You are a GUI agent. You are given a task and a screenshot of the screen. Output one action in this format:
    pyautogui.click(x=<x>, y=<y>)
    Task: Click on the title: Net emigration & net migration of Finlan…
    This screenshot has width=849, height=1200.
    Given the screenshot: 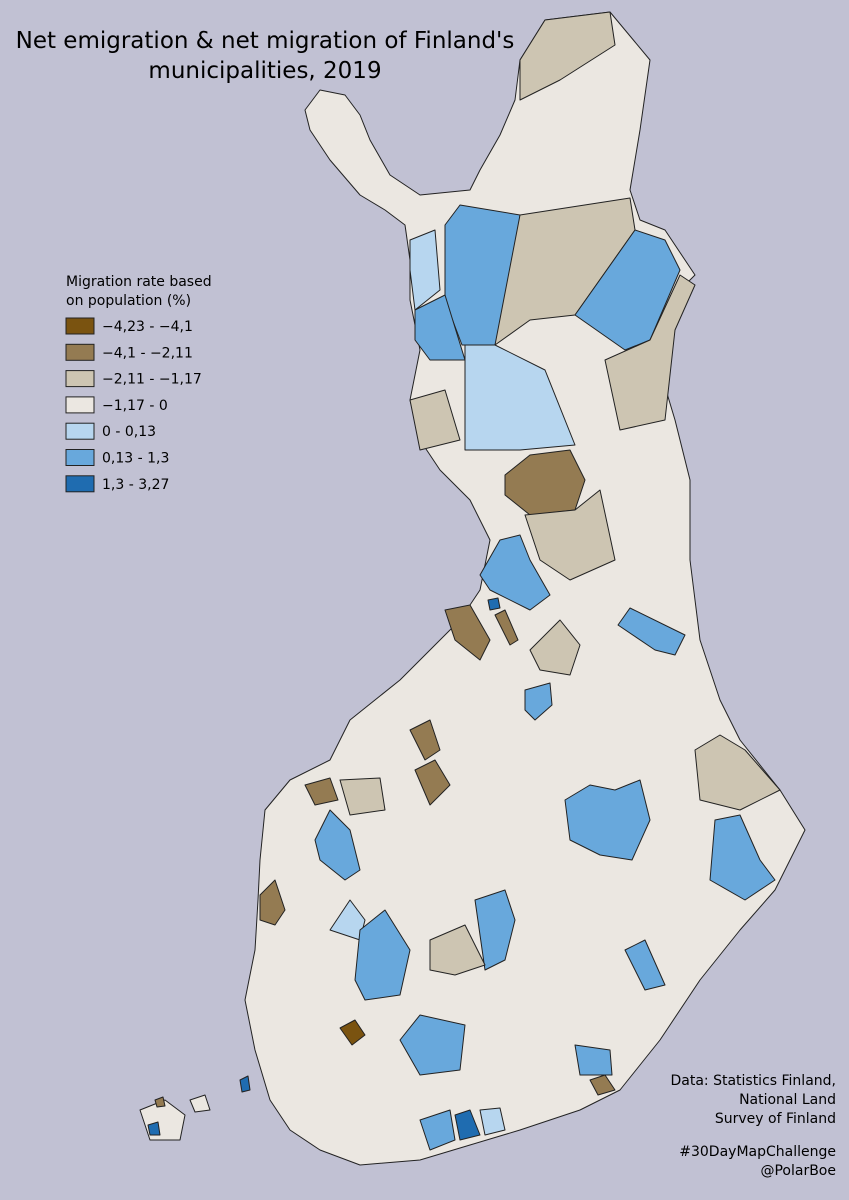 What is the action you would take?
    pyautogui.click(x=265, y=41)
    